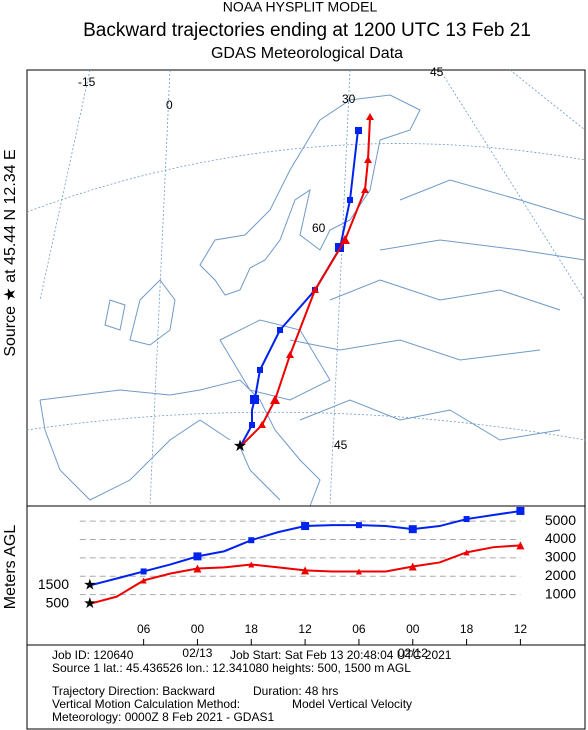 This screenshot has width=588, height=730. What do you see at coordinates (53, 584) in the screenshot?
I see `series-label: 1500` at bounding box center [53, 584].